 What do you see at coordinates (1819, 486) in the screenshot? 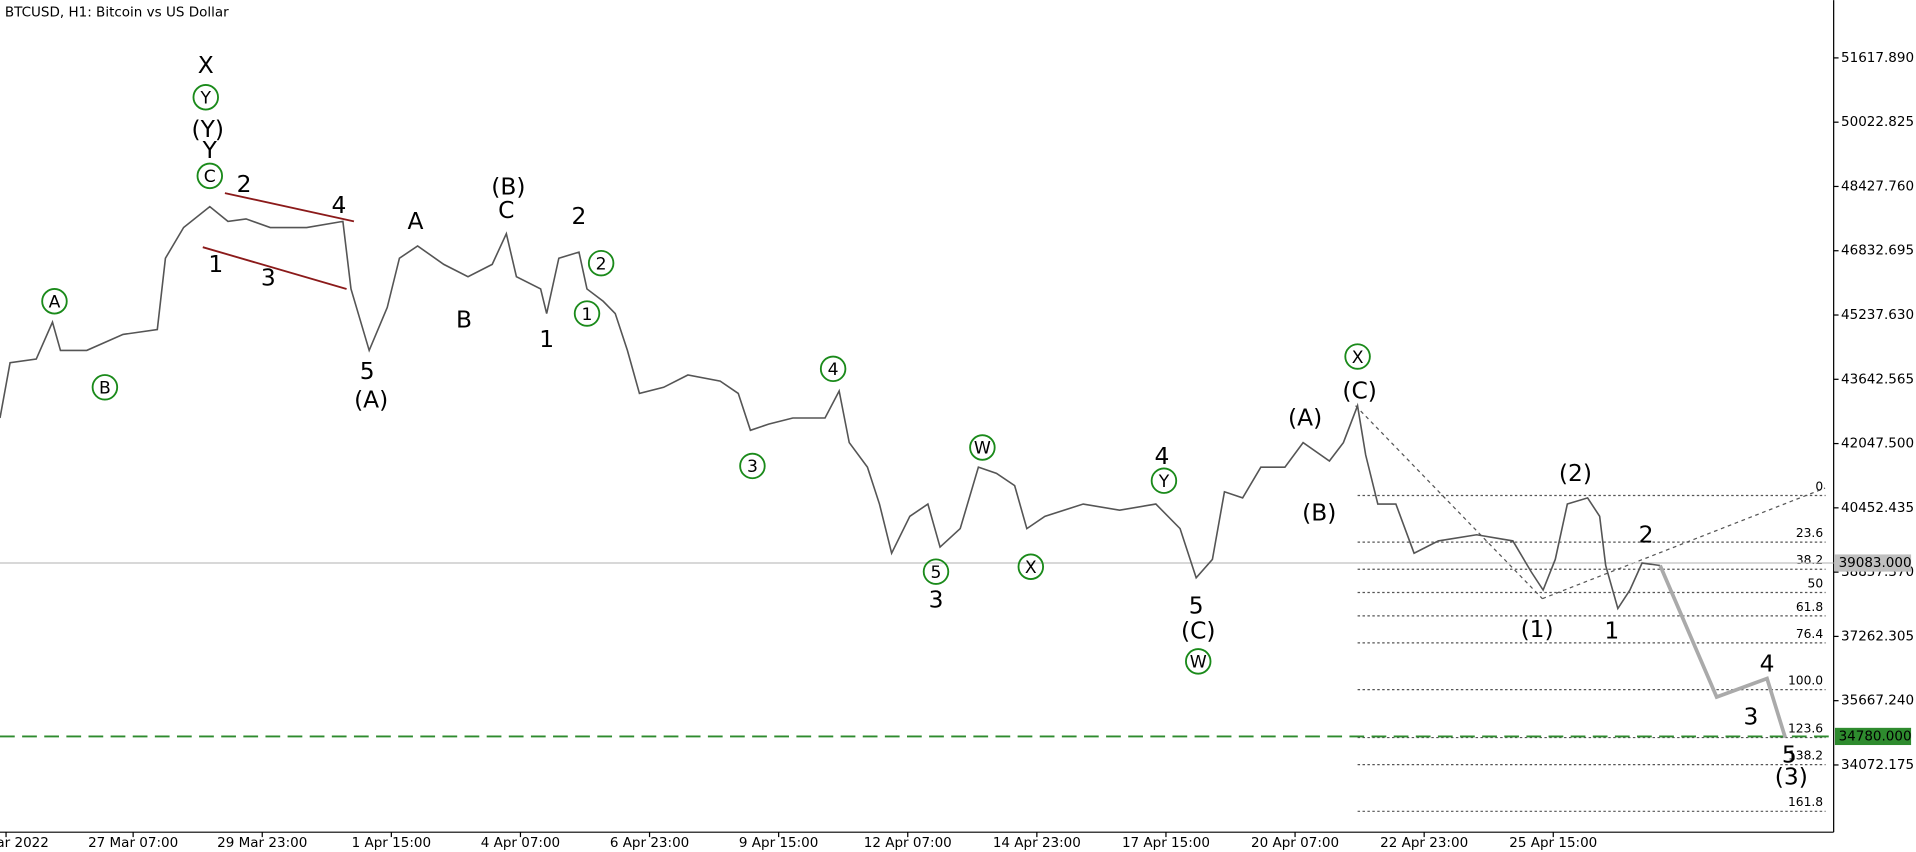
I see `fib-label: 0` at bounding box center [1819, 486].